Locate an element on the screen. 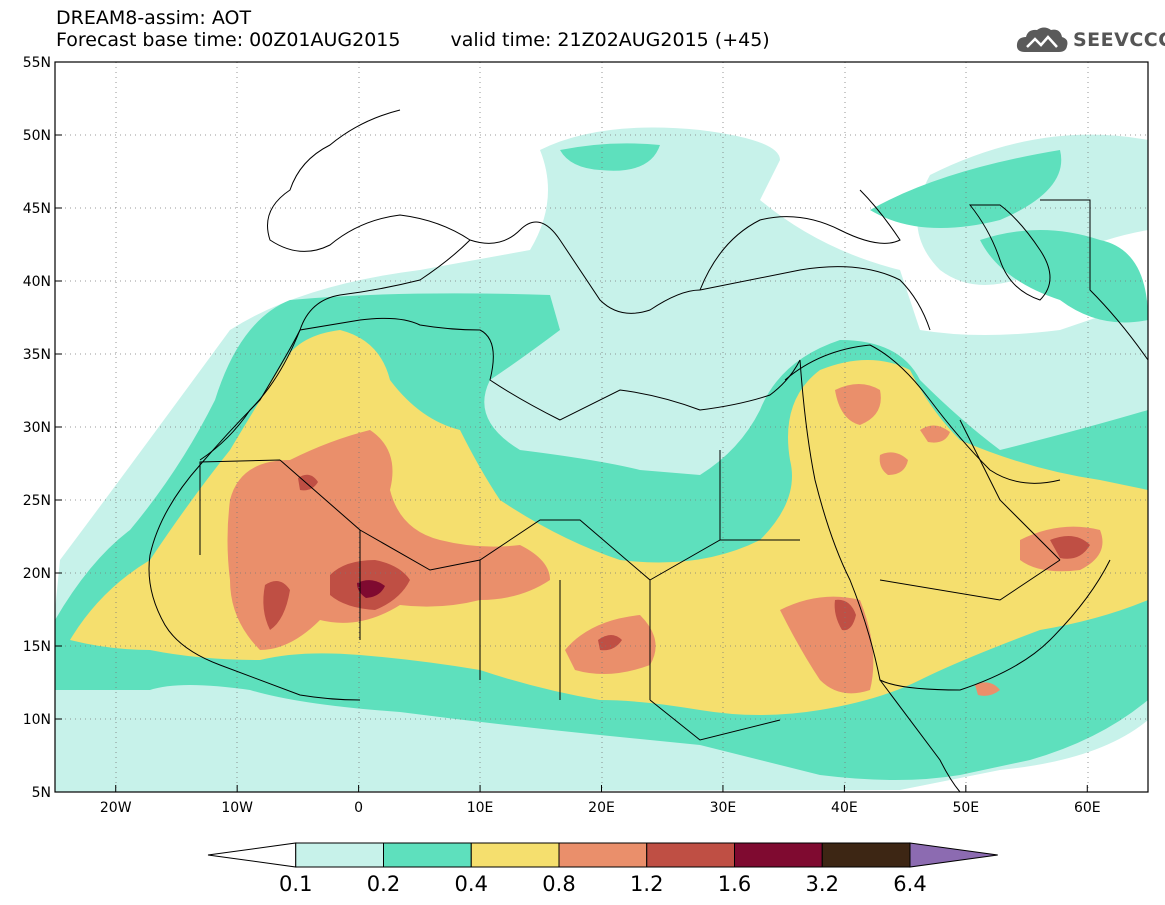  colorbar-label: 6.4 is located at coordinates (909, 884).